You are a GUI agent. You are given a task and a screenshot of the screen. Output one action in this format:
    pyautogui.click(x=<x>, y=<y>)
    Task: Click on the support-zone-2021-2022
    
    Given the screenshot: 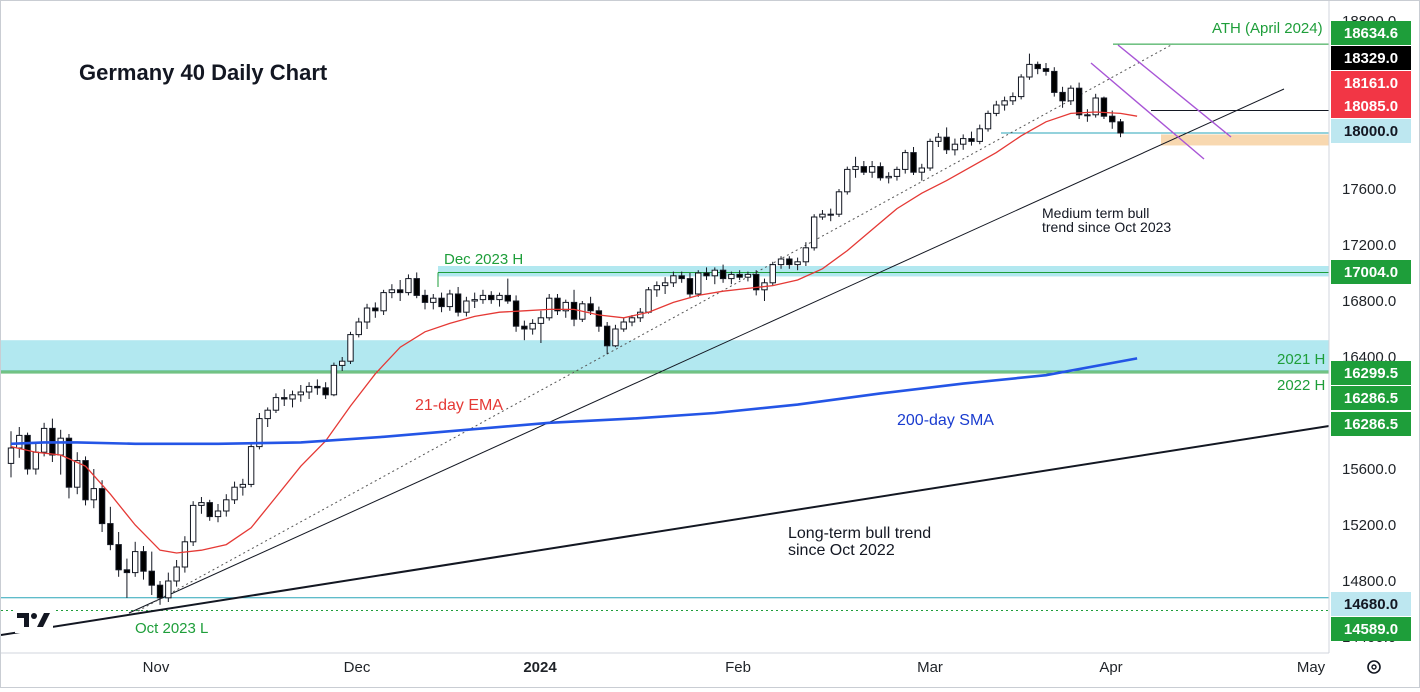 What is the action you would take?
    pyautogui.click(x=665, y=356)
    